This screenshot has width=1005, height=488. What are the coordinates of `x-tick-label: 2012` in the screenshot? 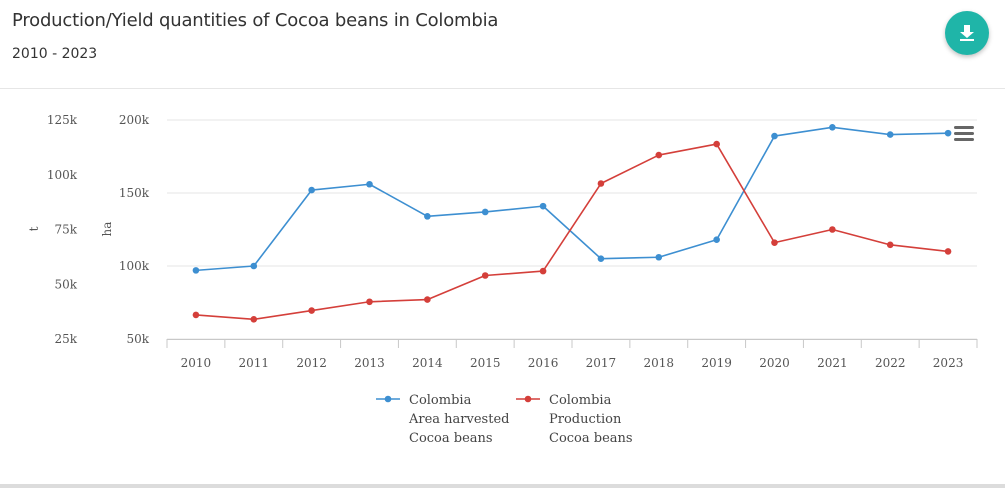 It's located at (311, 363).